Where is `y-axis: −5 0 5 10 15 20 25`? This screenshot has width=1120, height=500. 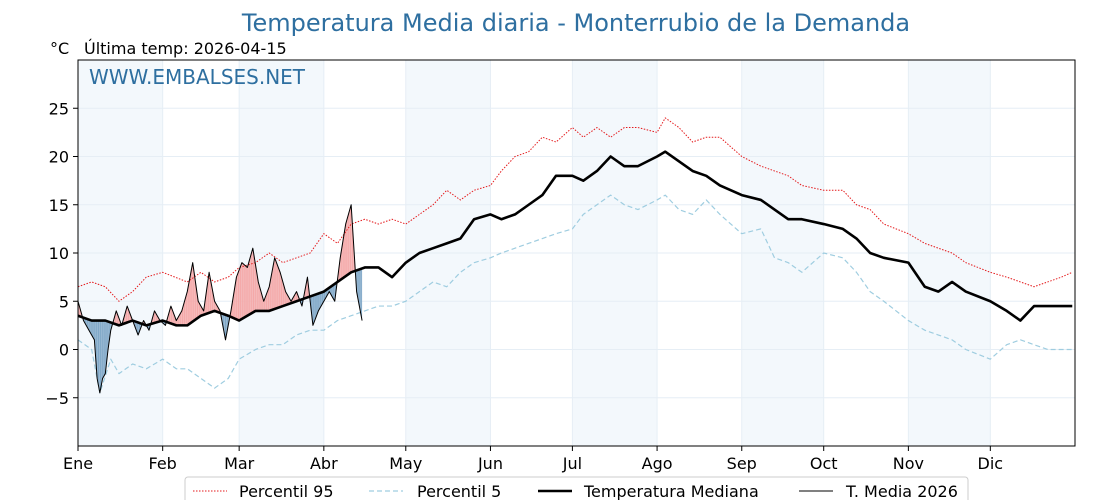 y-axis: −5 0 5 10 15 20 25 is located at coordinates (61, 253).